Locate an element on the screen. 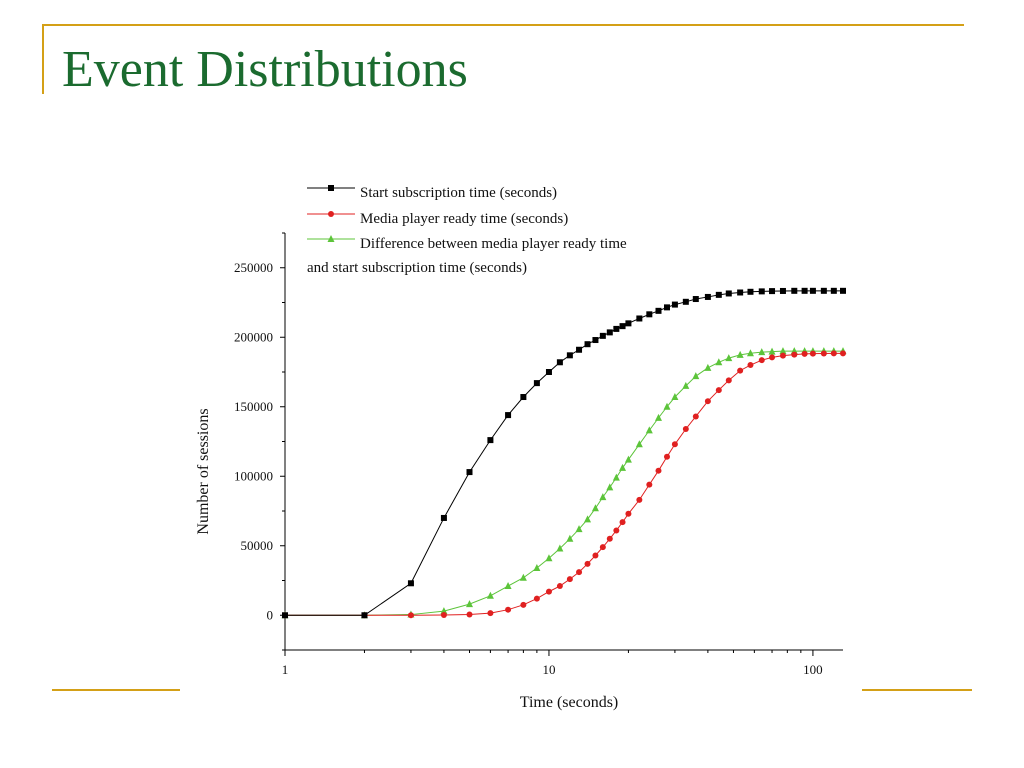 This screenshot has width=1024, height=768. footer-rule-right is located at coordinates (917, 690).